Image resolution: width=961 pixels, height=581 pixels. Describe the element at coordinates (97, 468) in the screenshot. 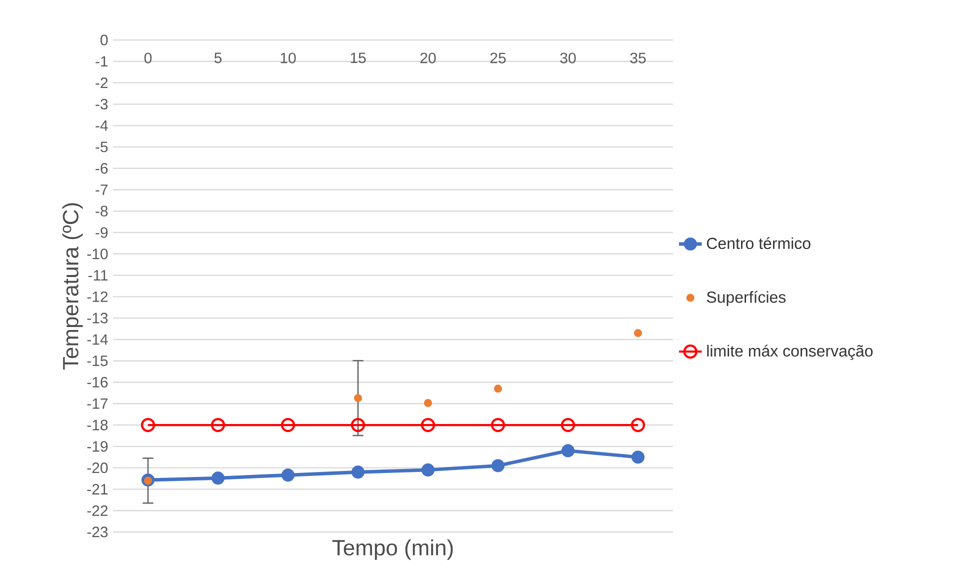

I see `y-tick-label: -20` at that location.